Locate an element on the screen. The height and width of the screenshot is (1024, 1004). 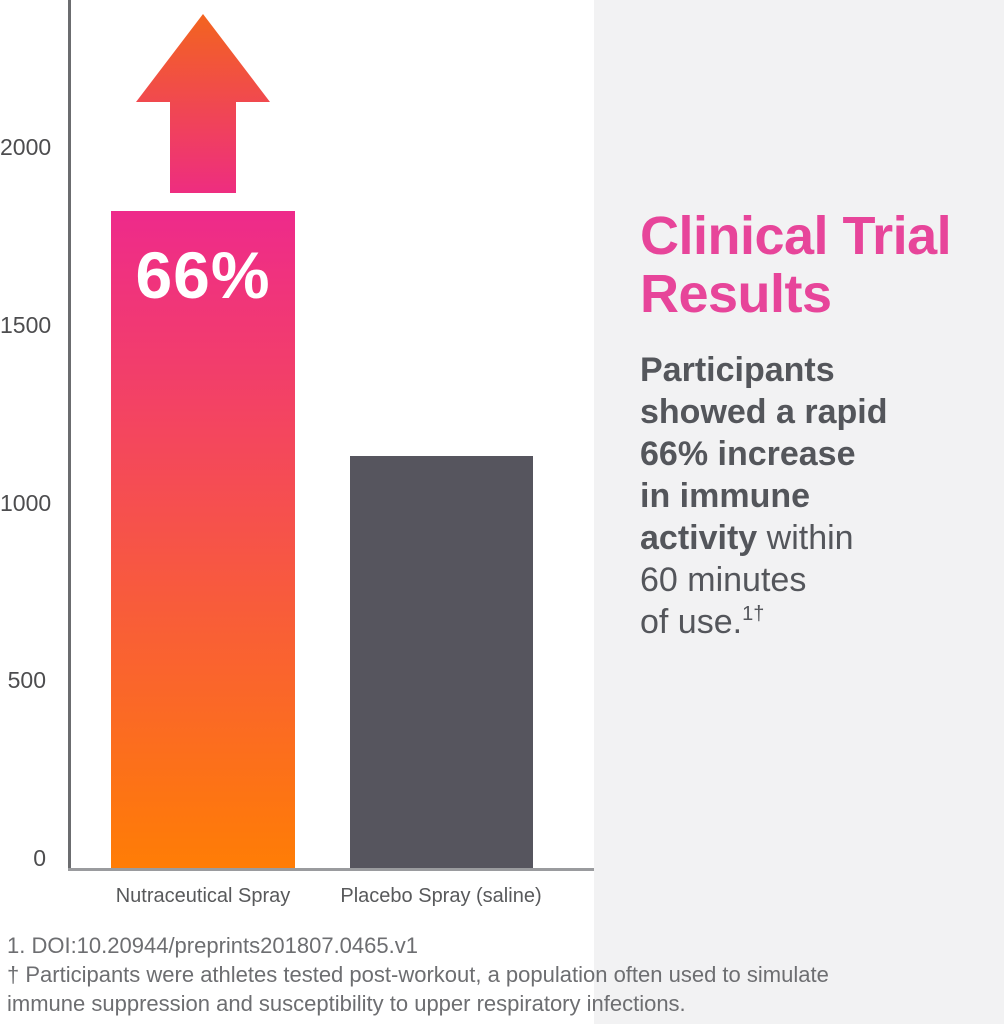
footnote-doi: 1. DOI:10.20944/preprints201807.0465.v1 is located at coordinates (212, 945).